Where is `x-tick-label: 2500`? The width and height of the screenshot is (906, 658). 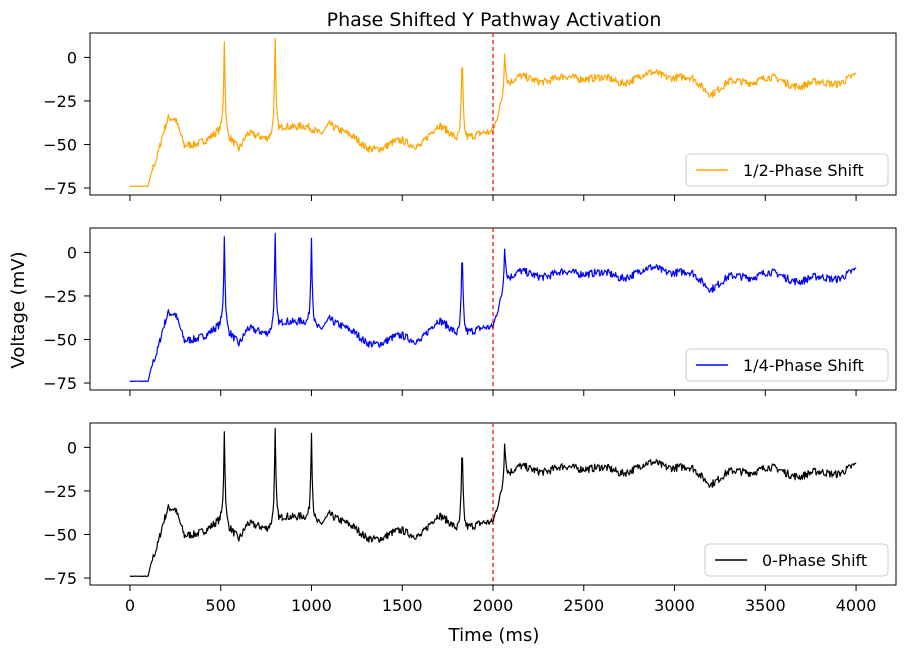 x-tick-label: 2500 is located at coordinates (583, 605).